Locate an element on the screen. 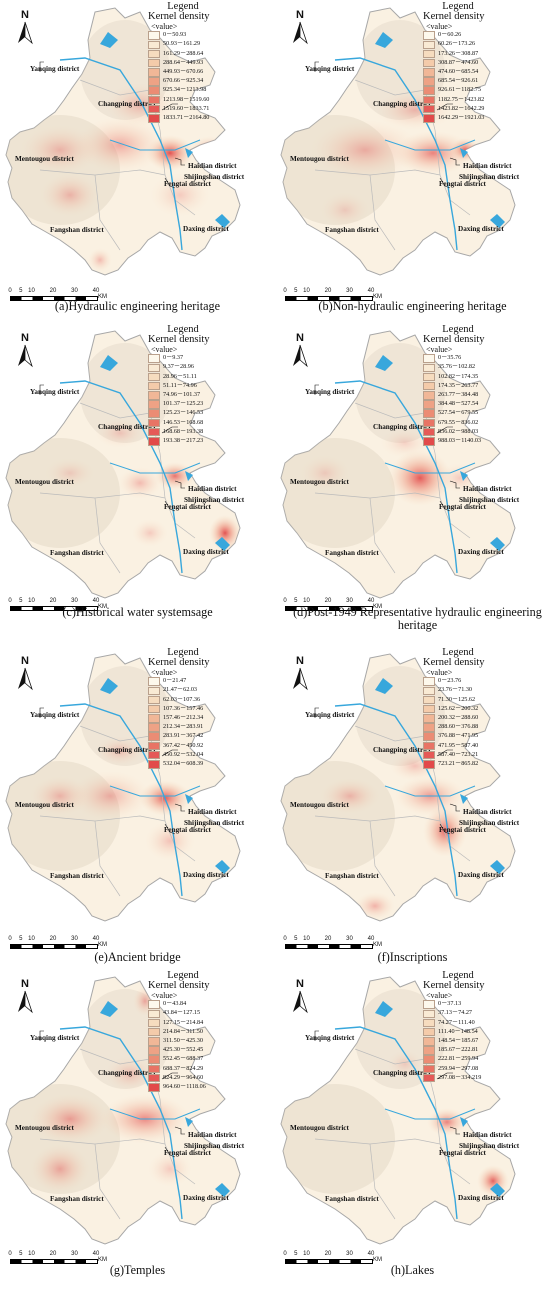 The image size is (550, 1294). scale-bar: 0 5 10 20 30 40 KM is located at coordinates (334, 943).